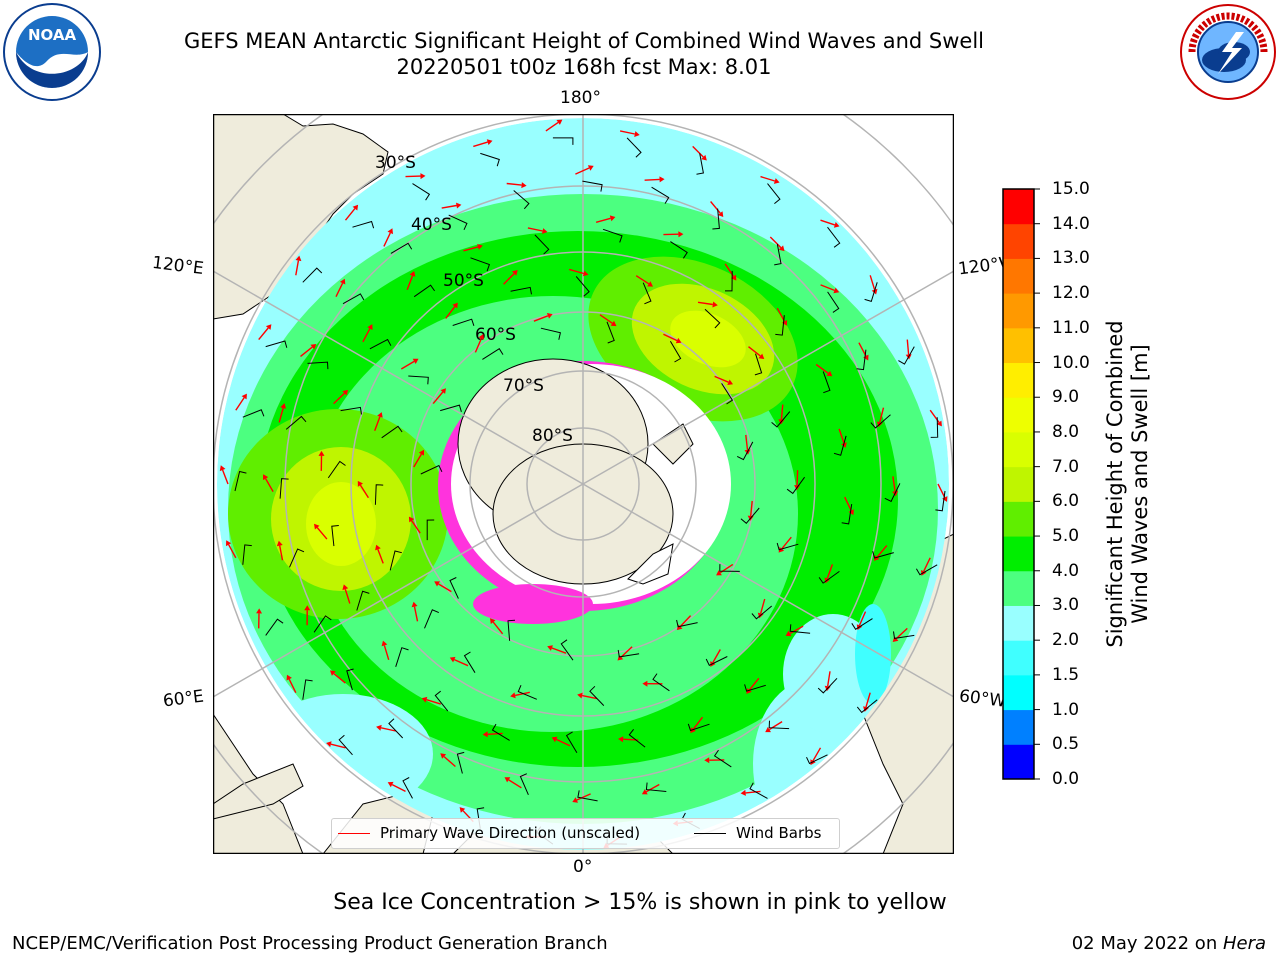 The height and width of the screenshot is (960, 1280). I want to click on colorbar-tick-label: 12.0, so click(1071, 293).